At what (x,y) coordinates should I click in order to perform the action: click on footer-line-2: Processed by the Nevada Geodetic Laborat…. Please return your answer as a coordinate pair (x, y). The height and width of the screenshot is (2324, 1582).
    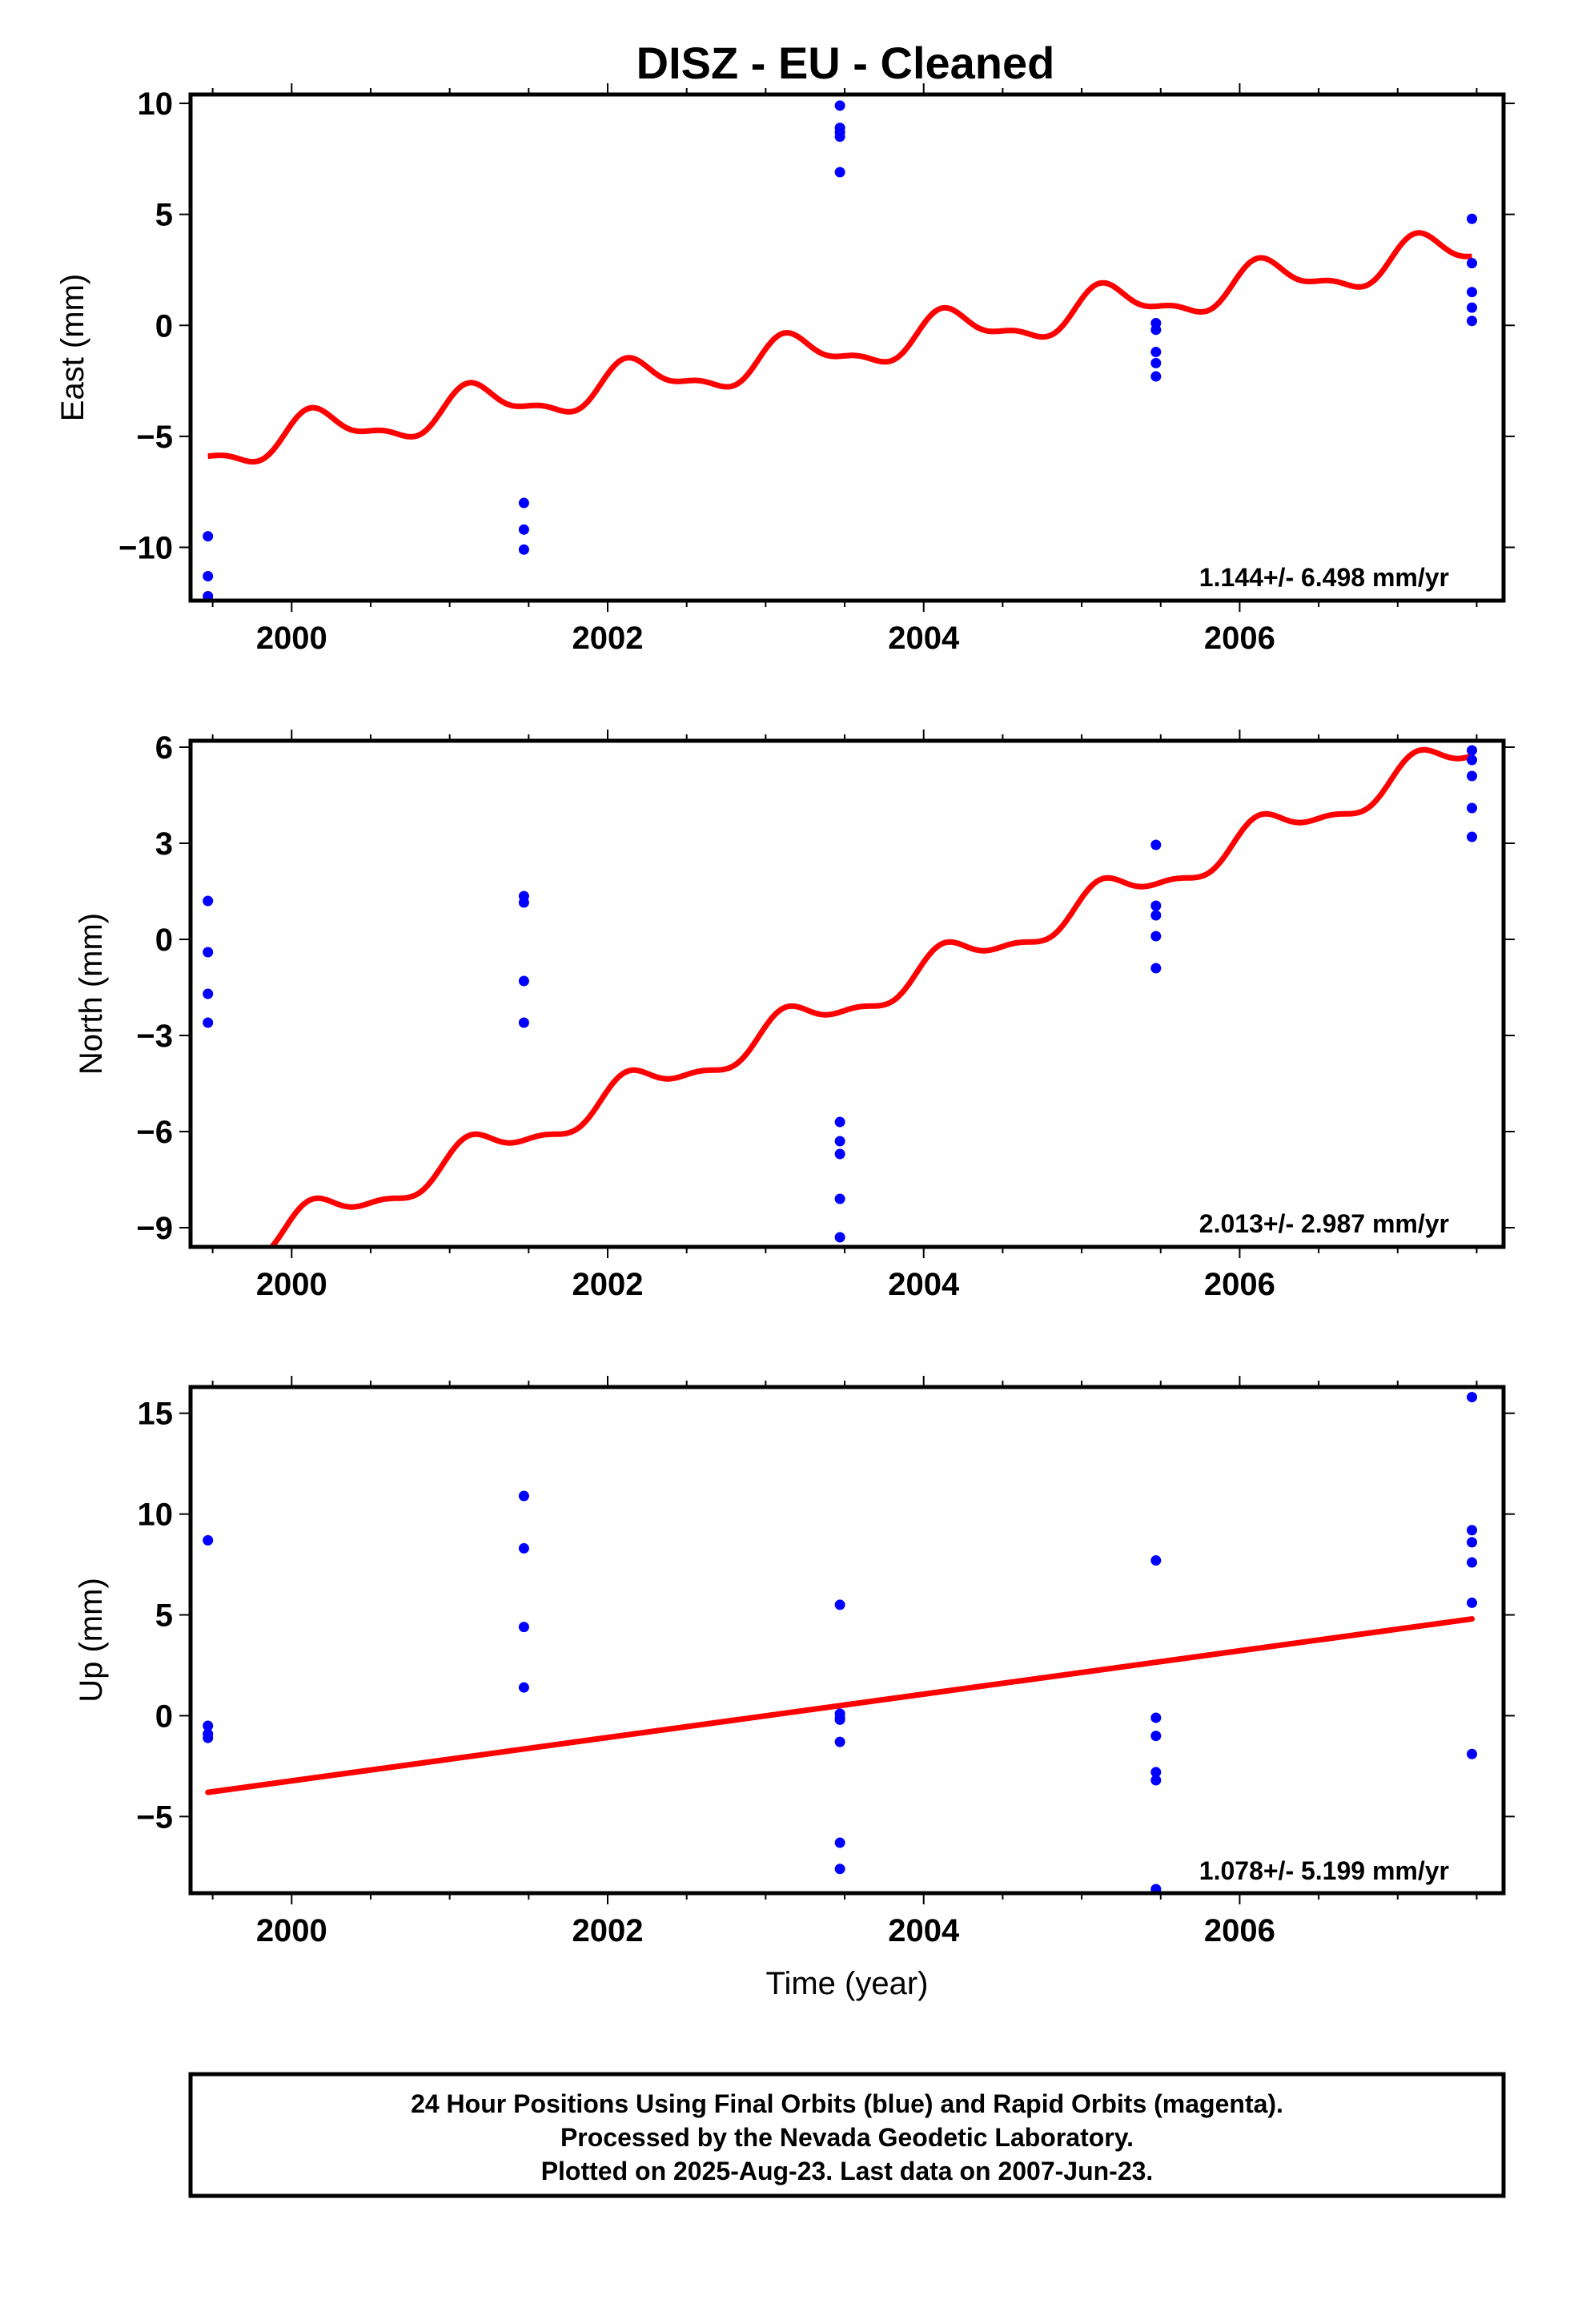
    Looking at the image, I should click on (847, 2137).